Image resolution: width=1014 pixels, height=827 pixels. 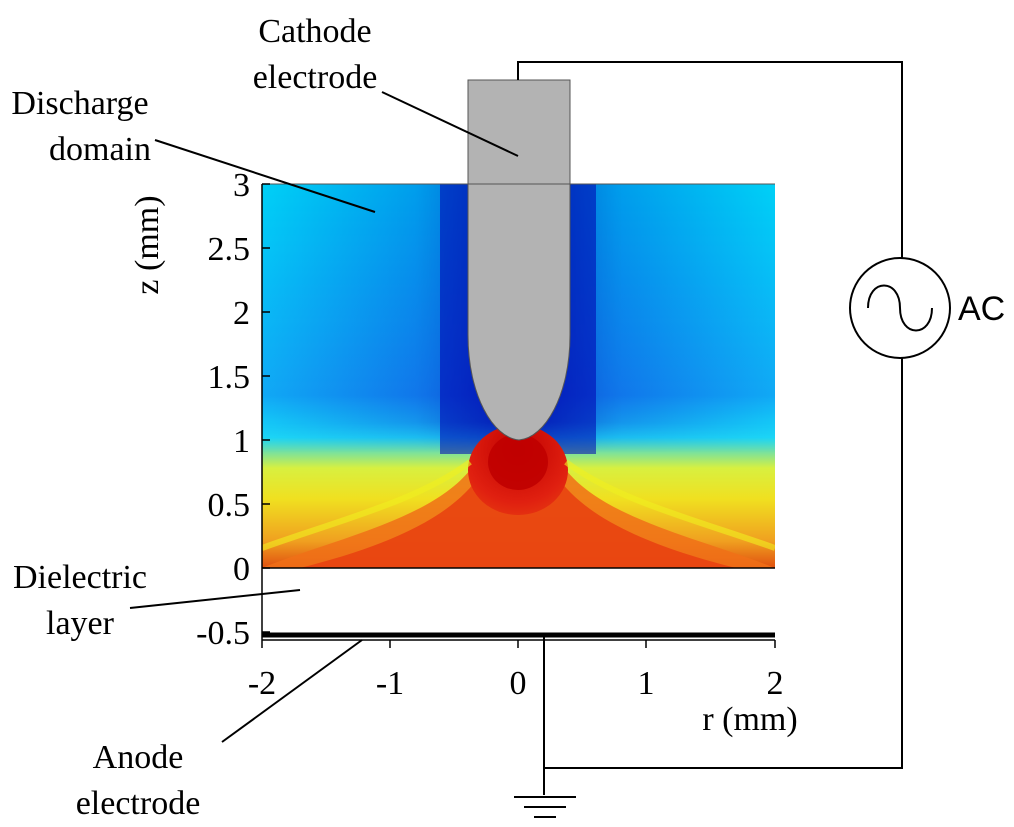 What do you see at coordinates (80, 577) in the screenshot?
I see `dielectric-label-line1: Dielectric` at bounding box center [80, 577].